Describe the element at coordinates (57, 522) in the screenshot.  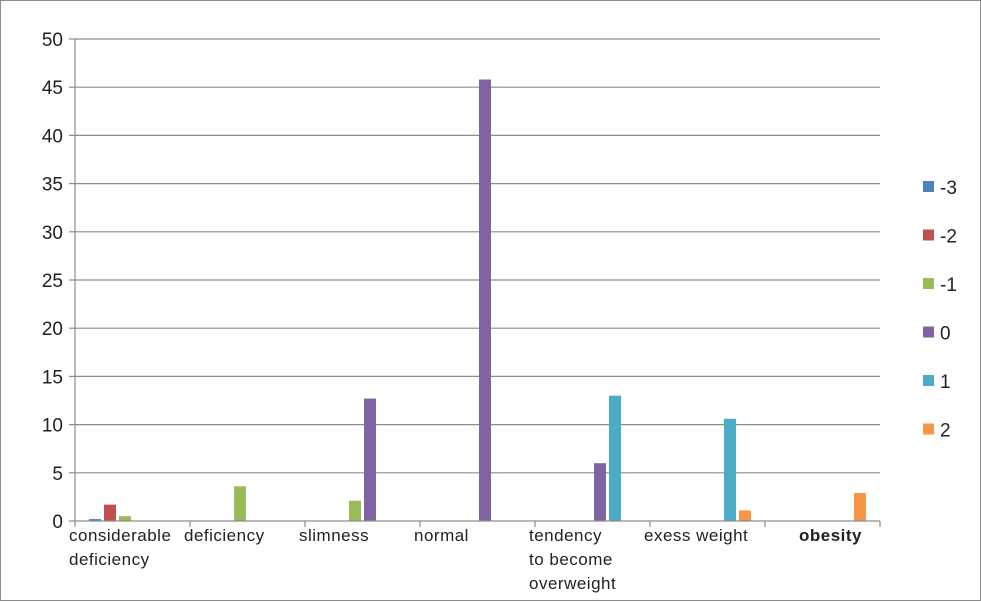
I see `y-tick-label: 0` at that location.